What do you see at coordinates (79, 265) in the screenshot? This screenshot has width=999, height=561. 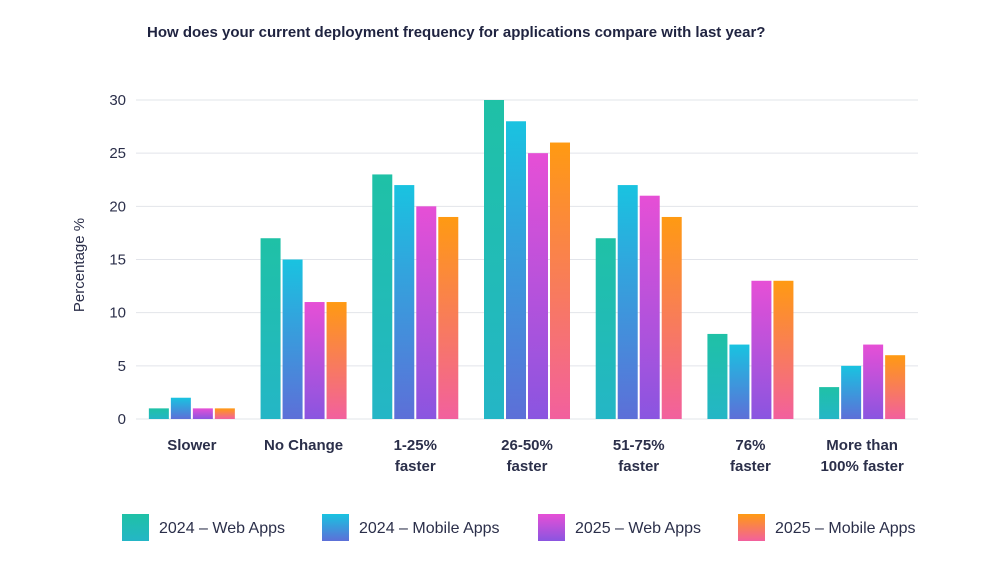 I see `y-axis-title: Percentage %` at bounding box center [79, 265].